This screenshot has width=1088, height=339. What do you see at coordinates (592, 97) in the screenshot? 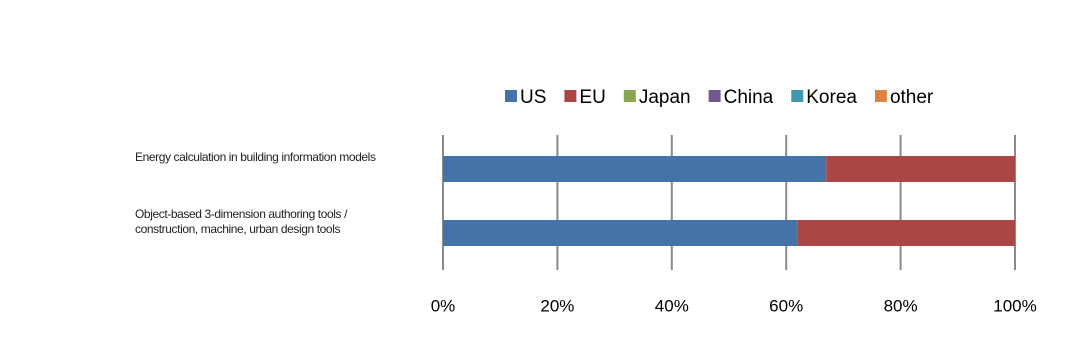
I see `legend-label: EU` at bounding box center [592, 97].